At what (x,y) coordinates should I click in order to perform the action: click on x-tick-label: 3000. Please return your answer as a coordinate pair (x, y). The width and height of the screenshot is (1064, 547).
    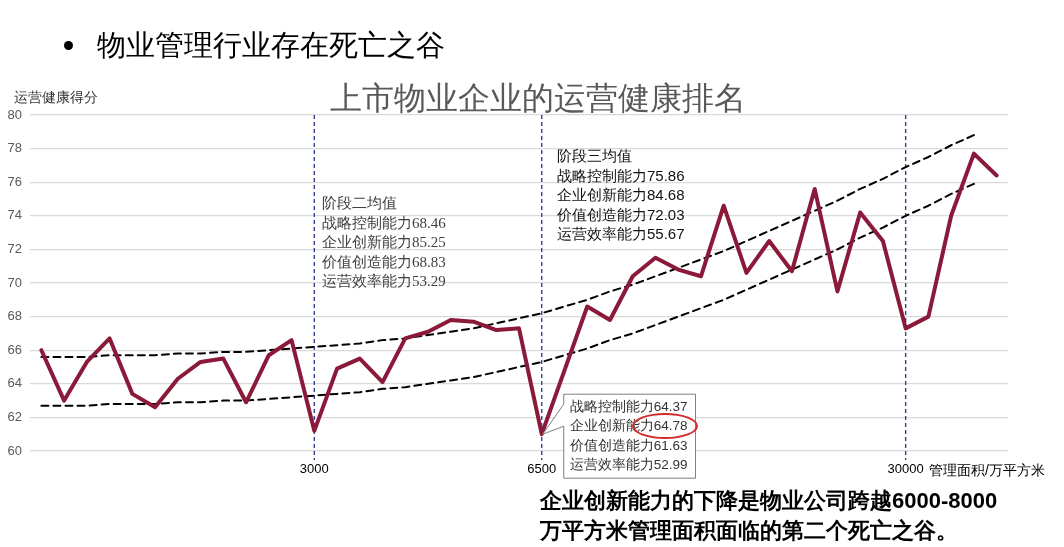
    Looking at the image, I should click on (314, 469).